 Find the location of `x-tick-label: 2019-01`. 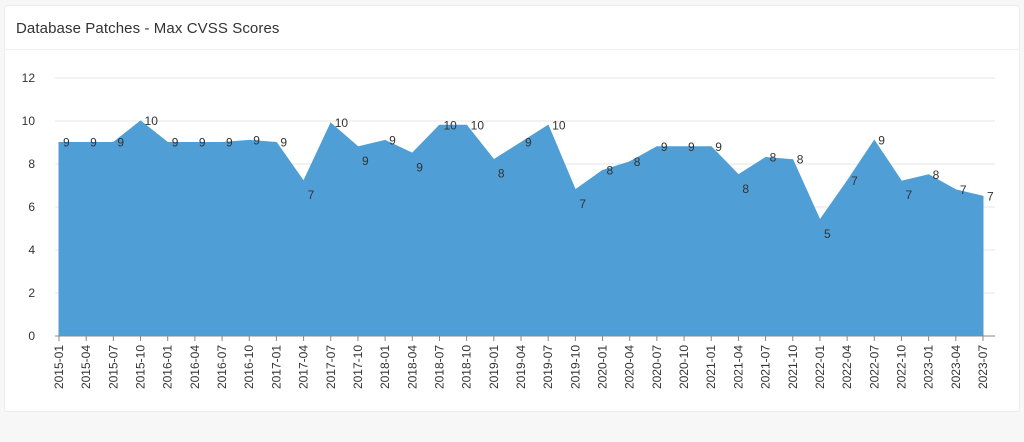

x-tick-label: 2019-01 is located at coordinates (494, 367).